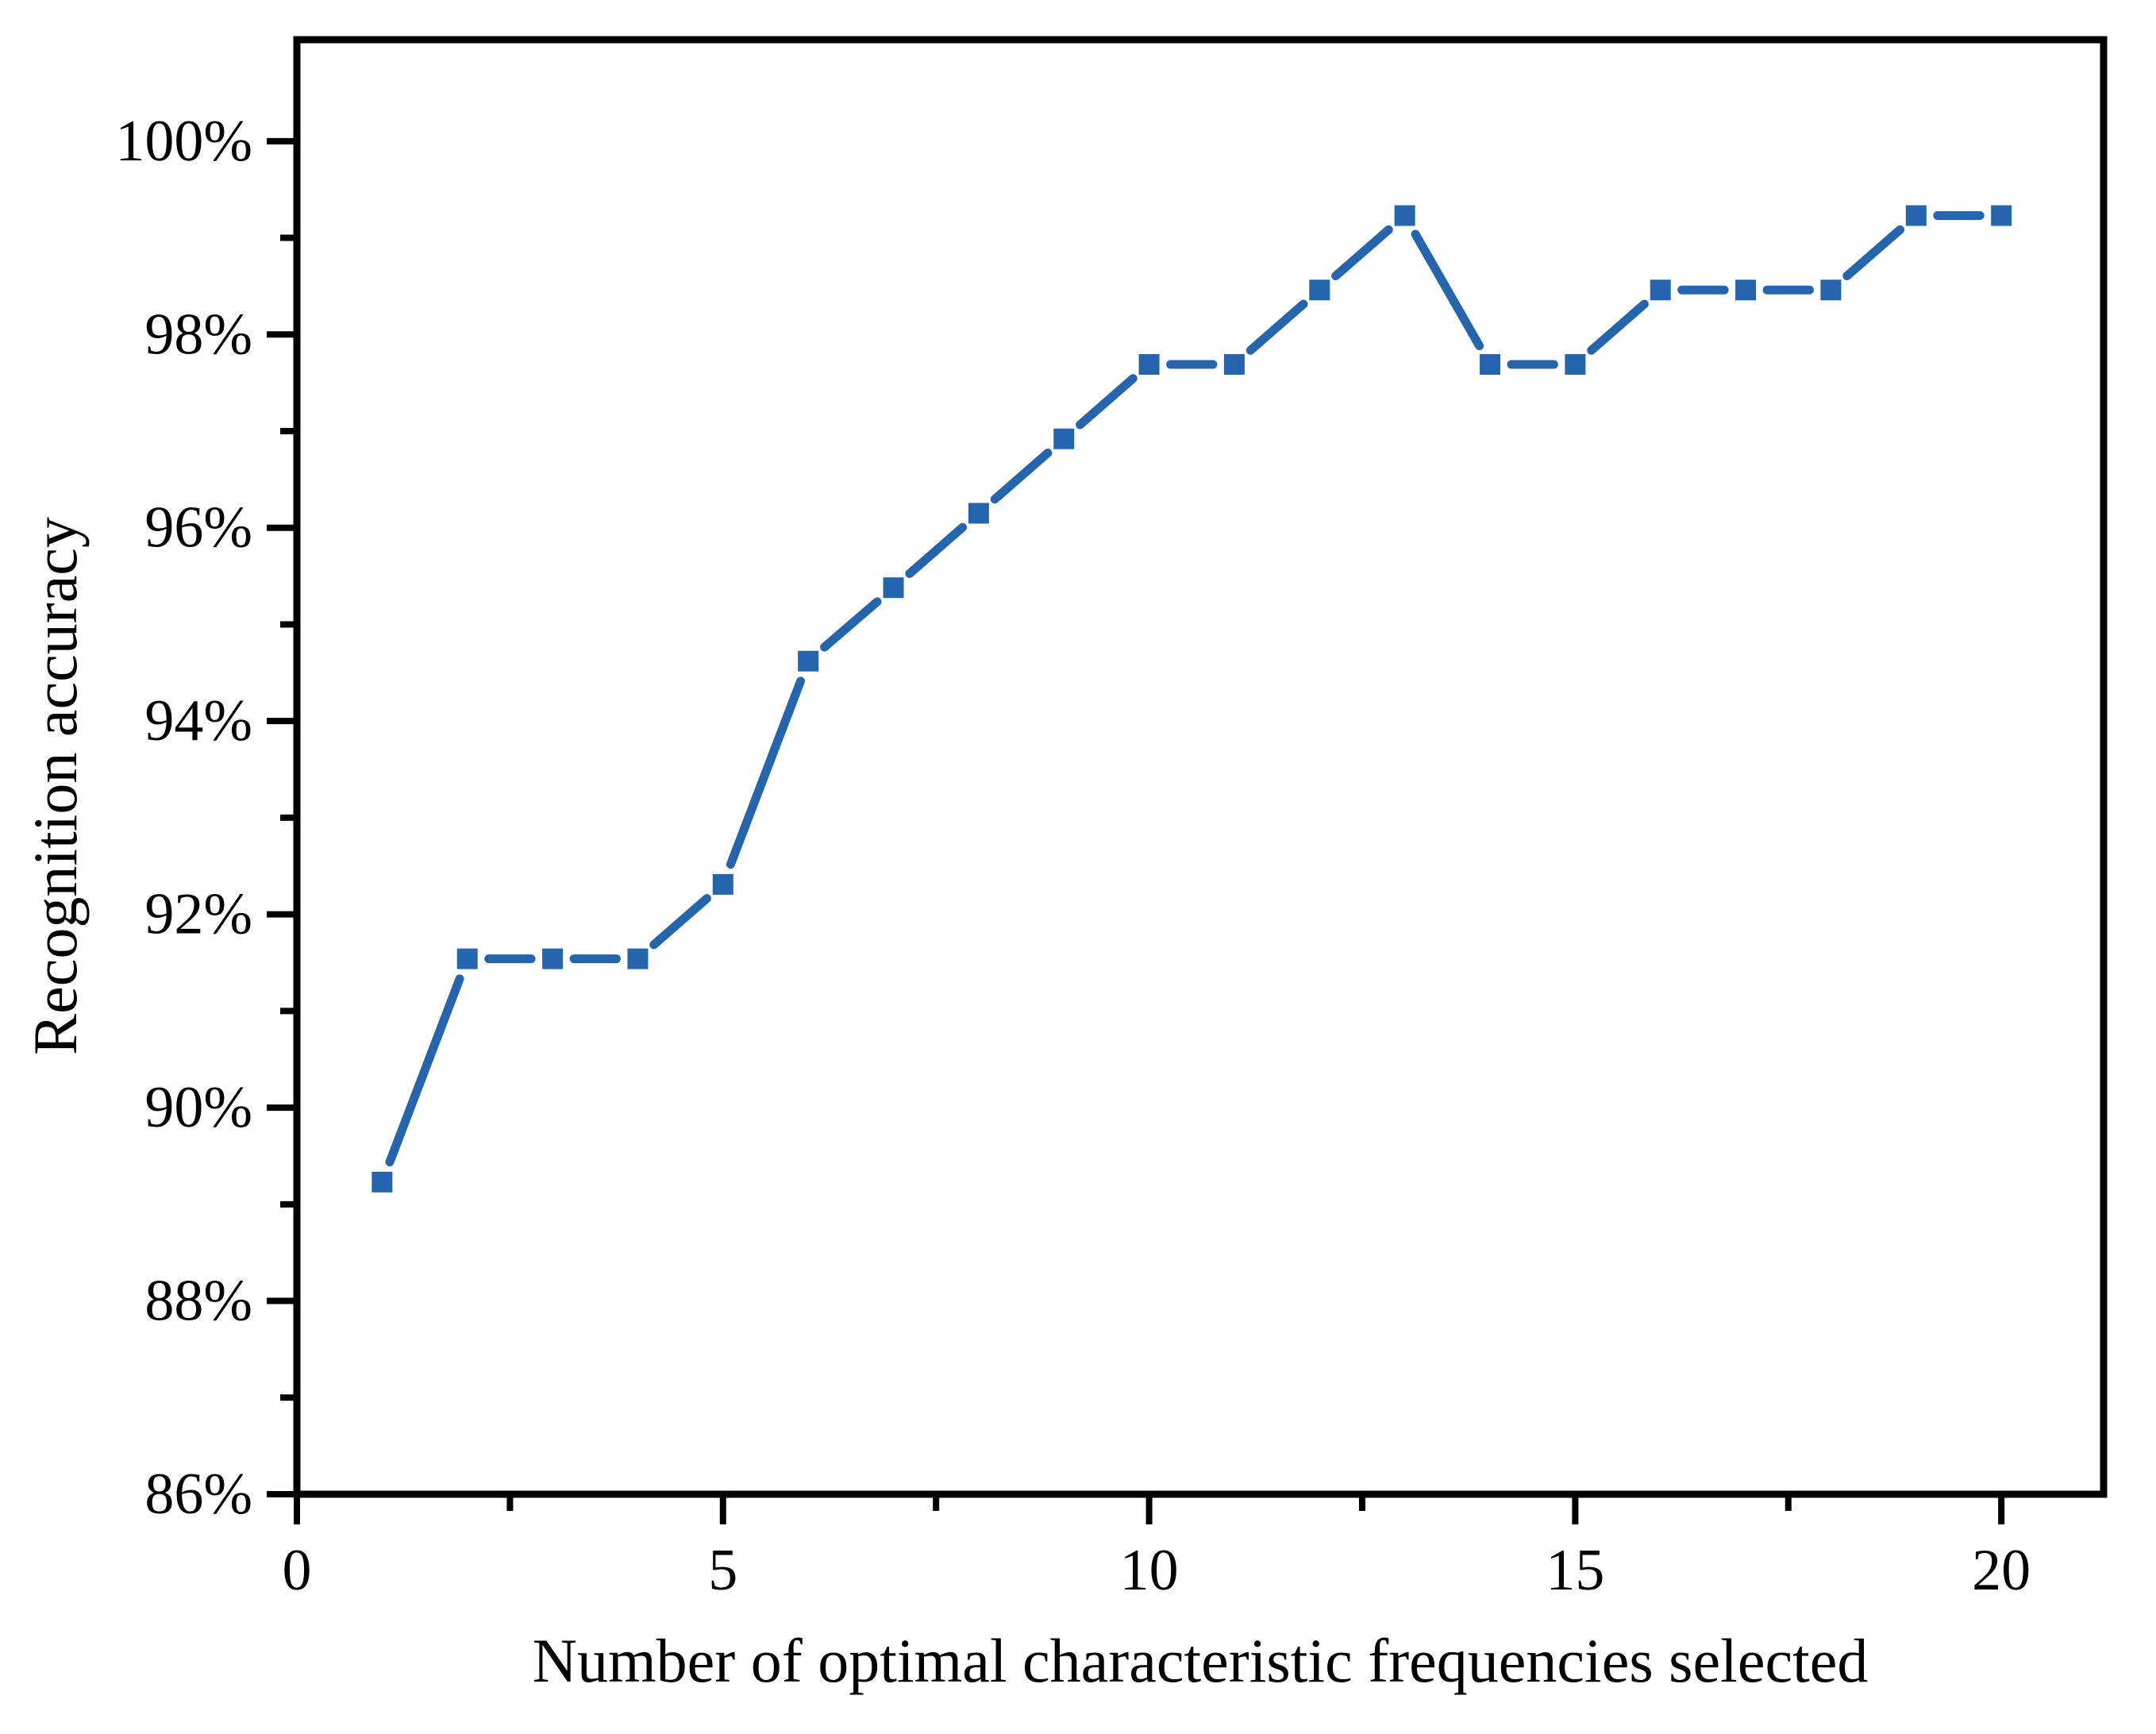 This screenshot has height=1734, width=2156. I want to click on y-tick-label: 98%, so click(198, 334).